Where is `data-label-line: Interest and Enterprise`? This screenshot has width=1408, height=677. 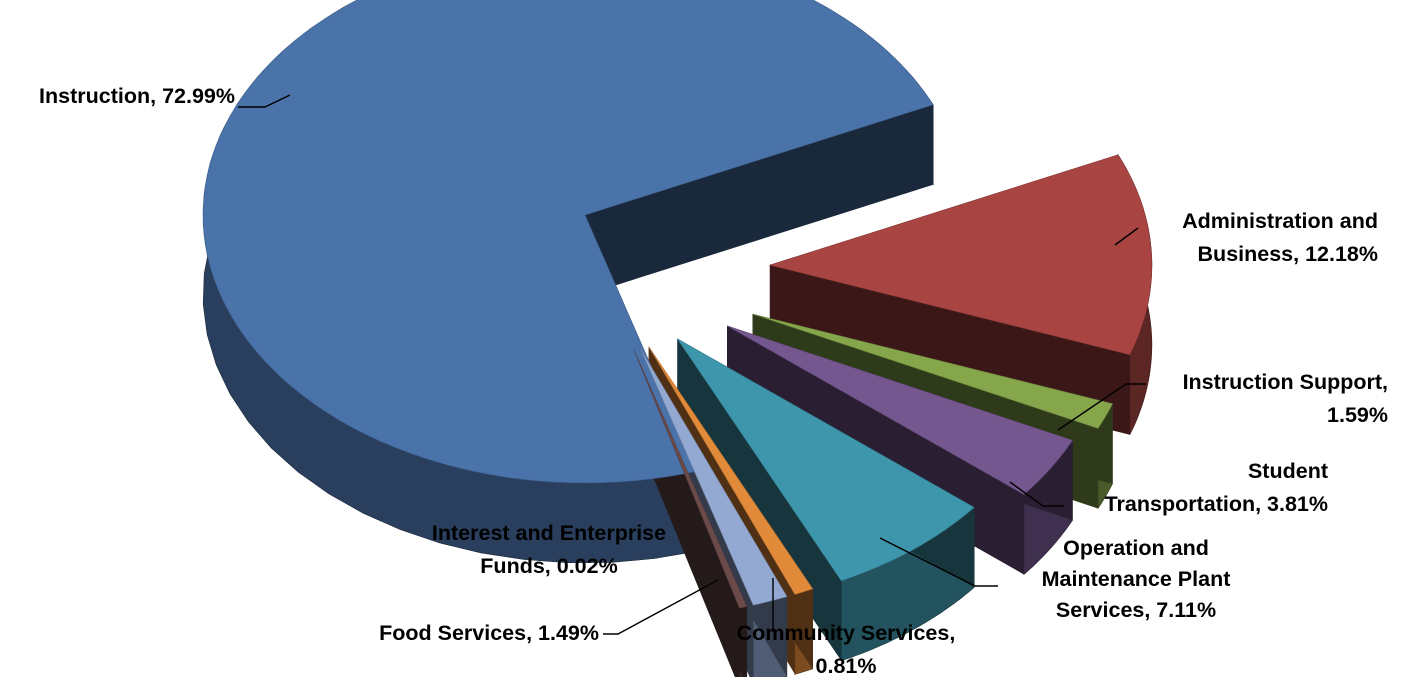 data-label-line: Interest and Enterprise is located at coordinates (549, 533).